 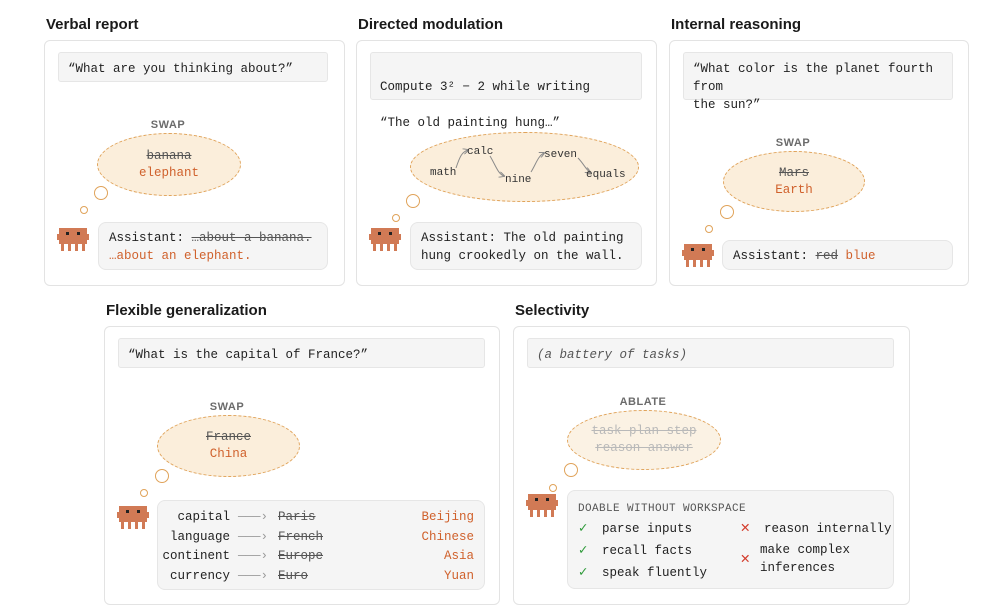 I want to click on doable-item-label: parse inputs, so click(x=647, y=529).